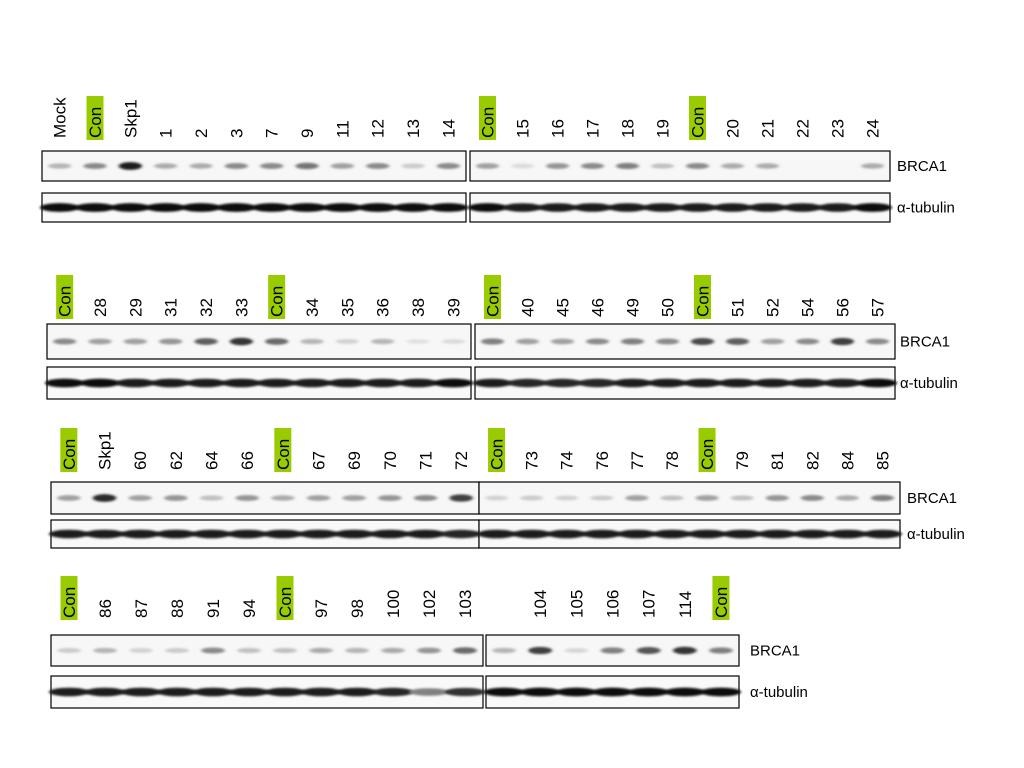  Describe the element at coordinates (532, 460) in the screenshot. I see `svg-text: 73` at that location.